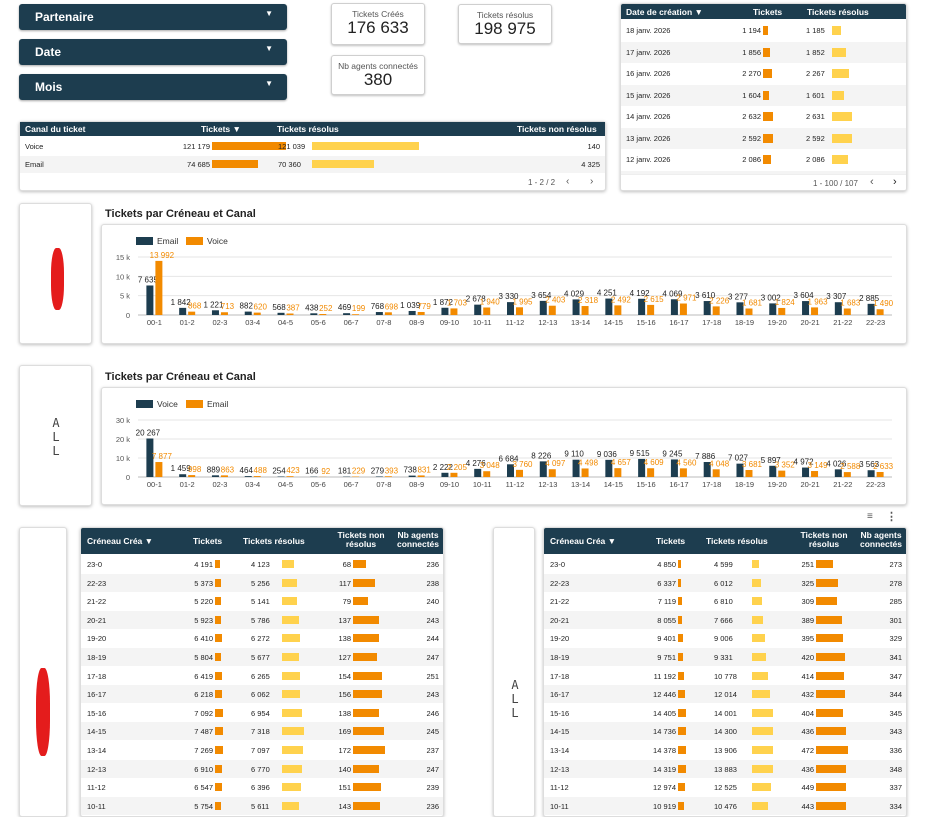 Image resolution: width=932 pixels, height=817 pixels. What do you see at coordinates (153, 52) in the screenshot?
I see `filter-date: Date ▼` at bounding box center [153, 52].